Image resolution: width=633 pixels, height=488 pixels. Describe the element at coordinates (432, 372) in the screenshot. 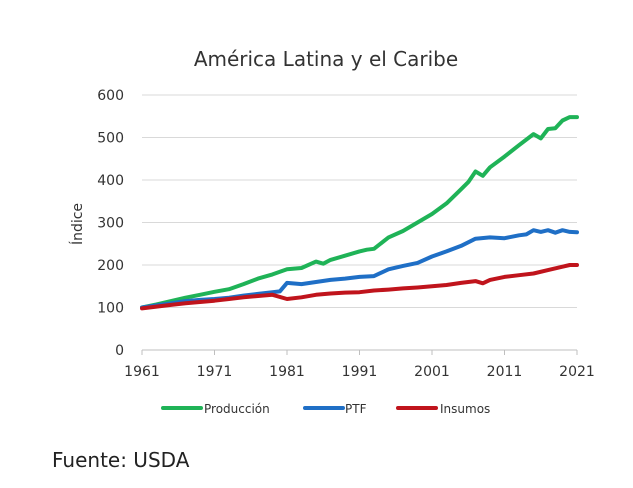

I see `x-tick-label: 2001` at that location.